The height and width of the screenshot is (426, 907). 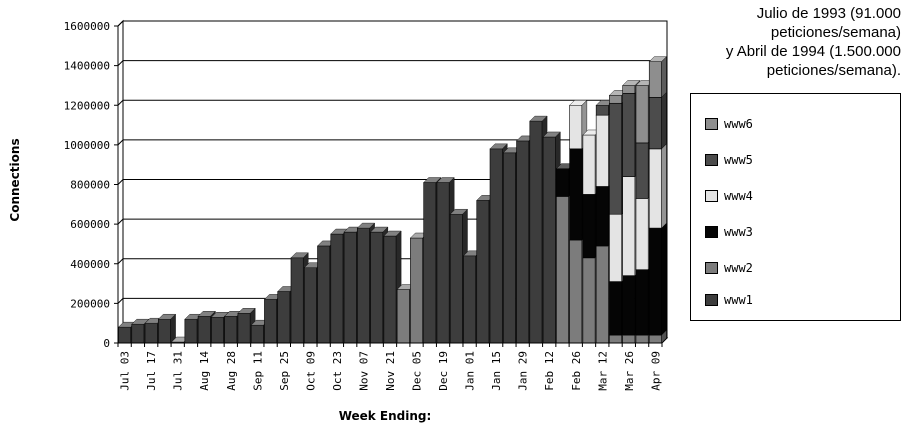 I want to click on legend-swatch-www6, so click(x=711, y=124).